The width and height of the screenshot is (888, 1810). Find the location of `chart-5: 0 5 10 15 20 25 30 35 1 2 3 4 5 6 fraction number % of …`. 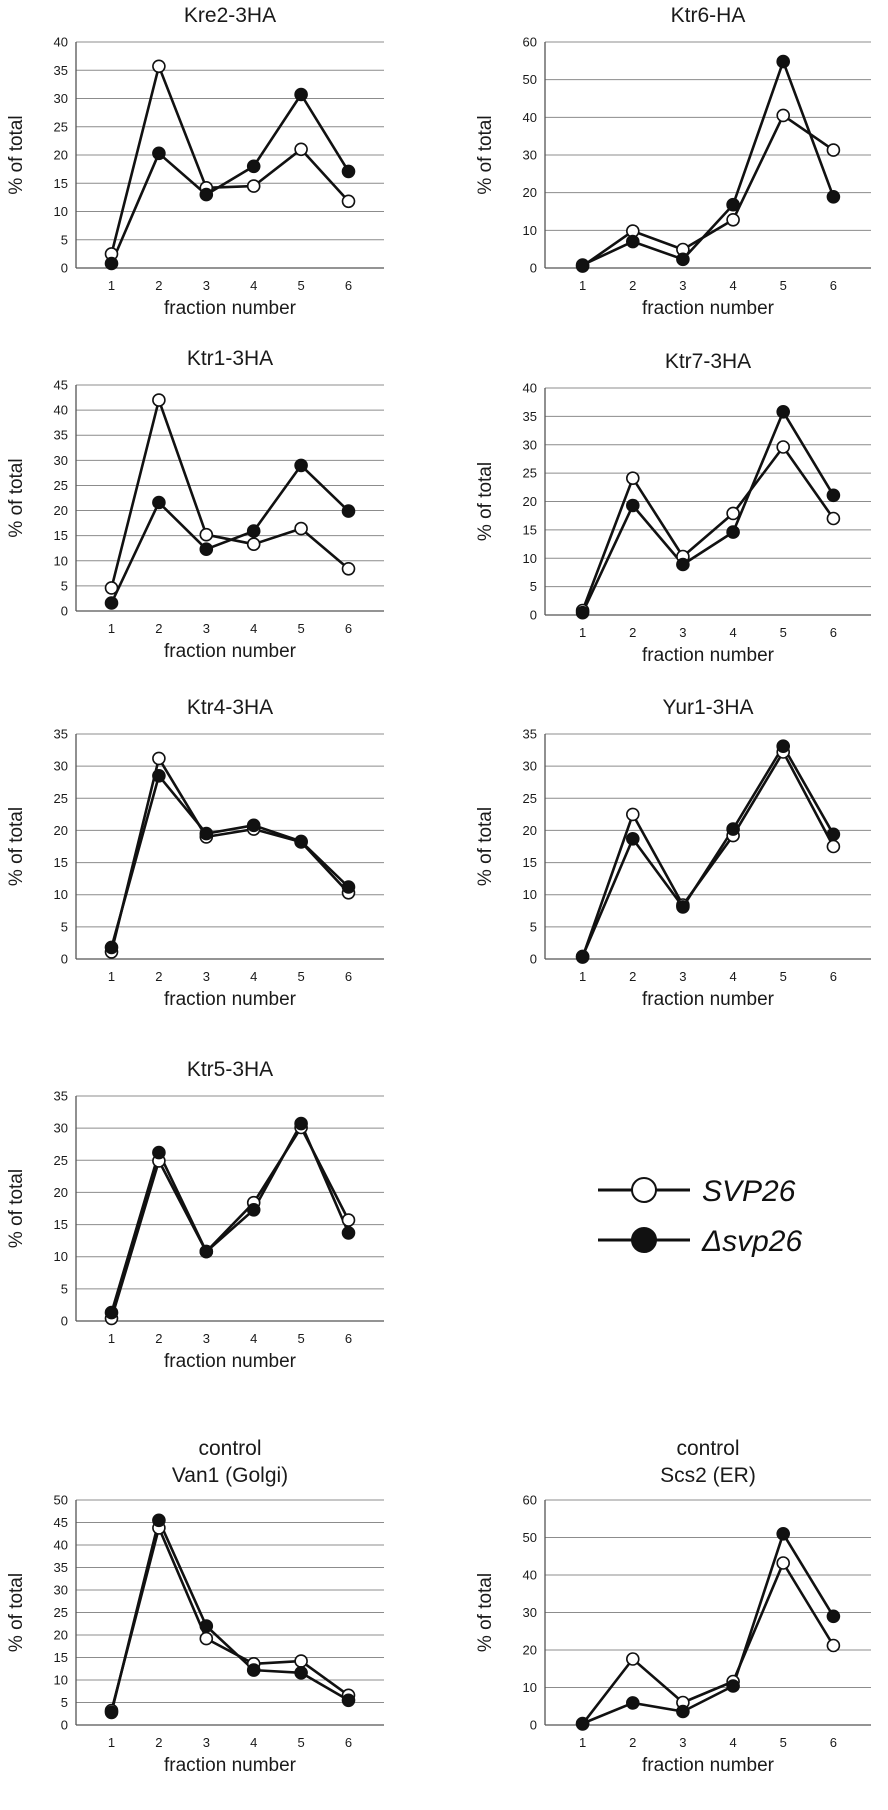

chart-5: 0 5 10 15 20 25 30 35 1 2 3 4 5 6 fraction number % of … is located at coordinates (195, 853).